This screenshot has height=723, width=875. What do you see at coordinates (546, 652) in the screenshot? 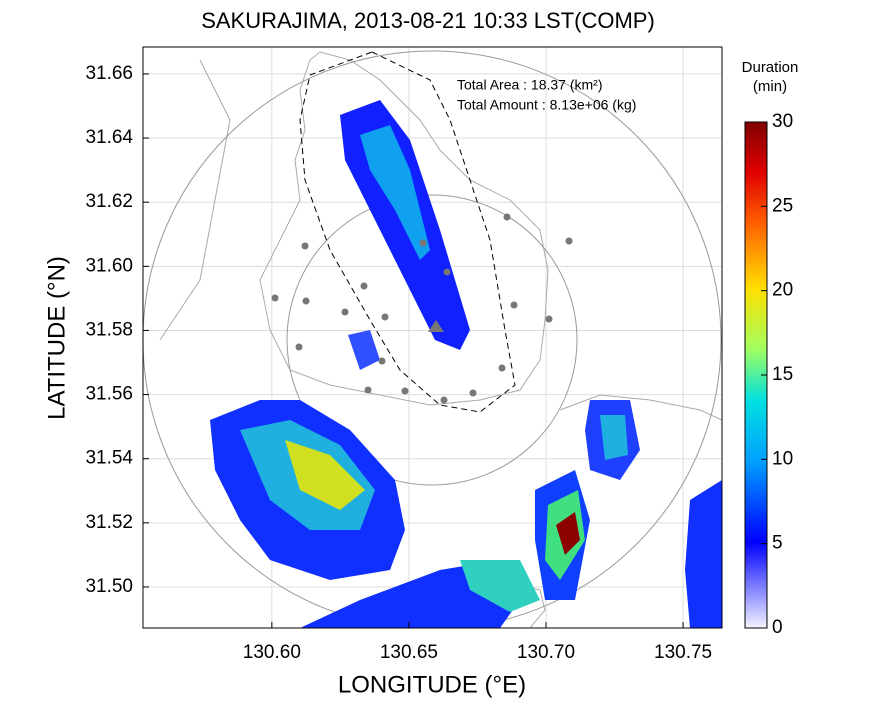
I see `x-tick-label: 130.70` at bounding box center [546, 652].